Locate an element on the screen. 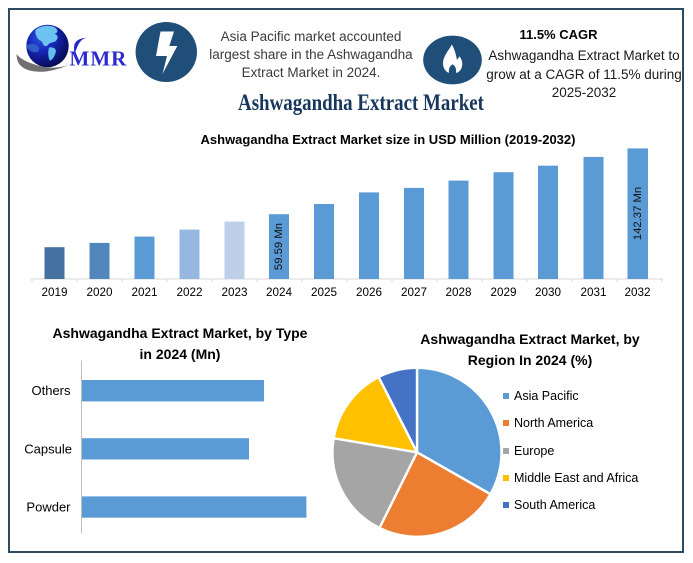 This screenshot has width=693, height=563. svg-text: 2022 is located at coordinates (189, 292).